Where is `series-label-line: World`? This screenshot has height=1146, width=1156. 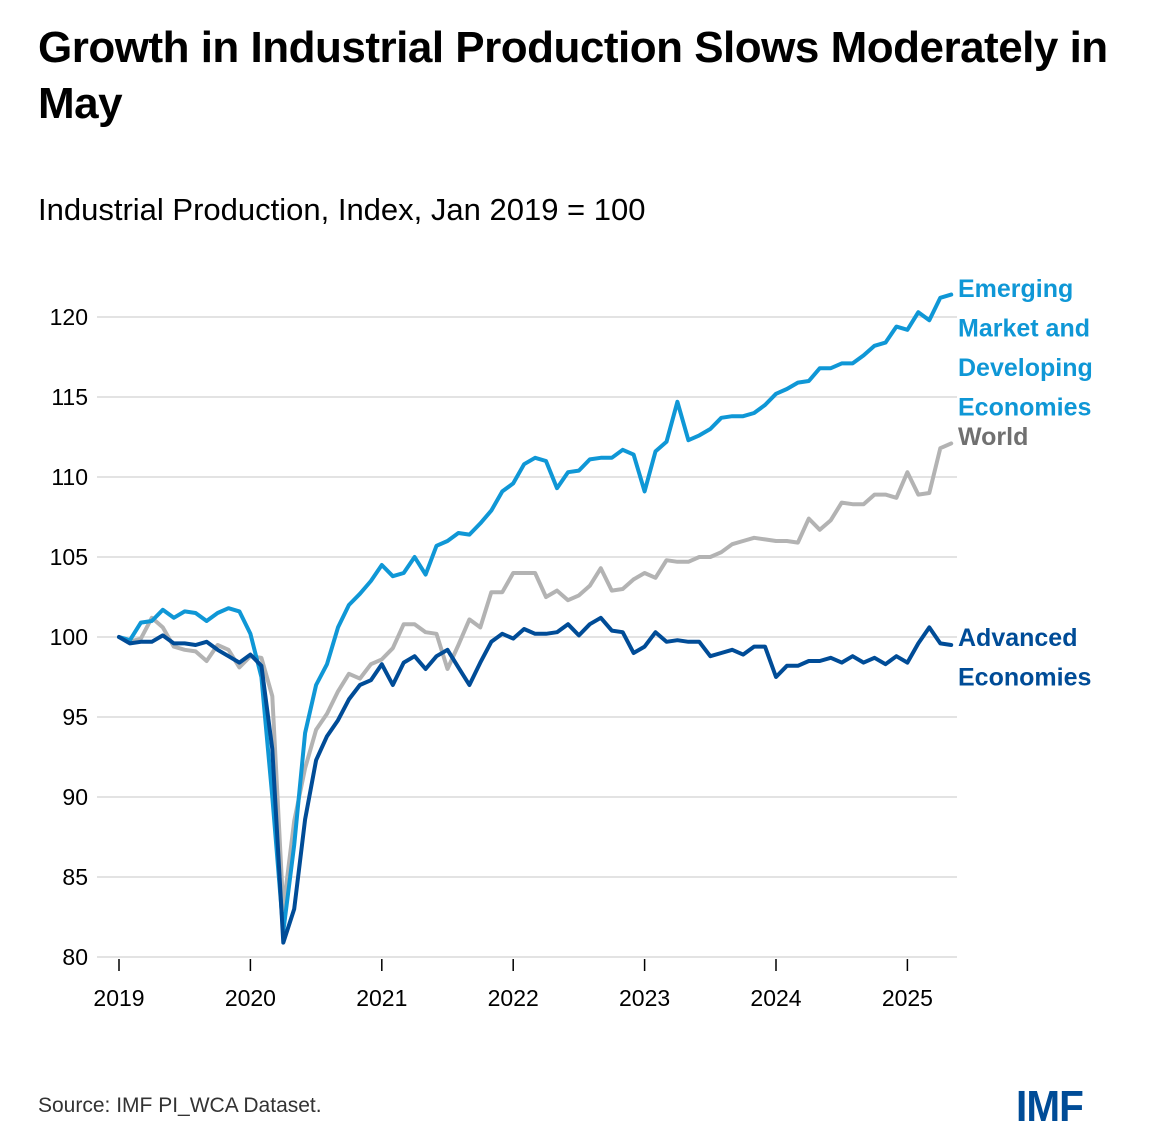 series-label-line: World is located at coordinates (993, 437).